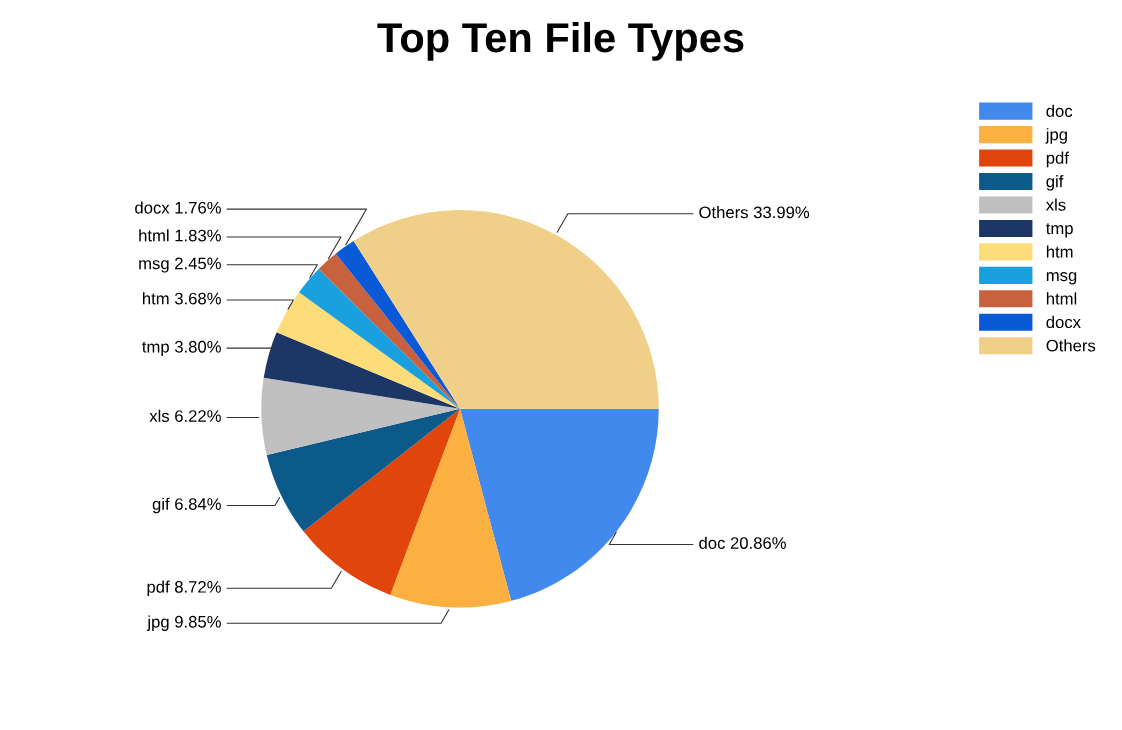 The image size is (1122, 730). Describe the element at coordinates (560, 41) in the screenshot. I see `chart-title: Top Ten File Types` at that location.